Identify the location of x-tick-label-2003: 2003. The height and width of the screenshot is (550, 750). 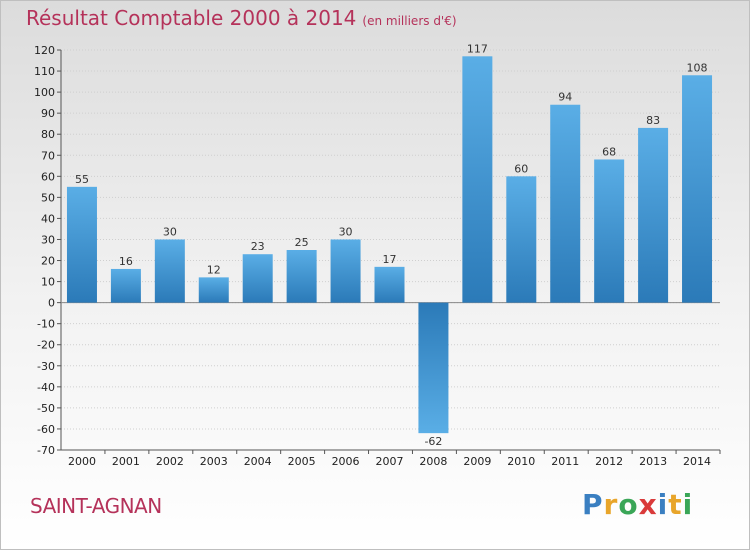
(214, 461).